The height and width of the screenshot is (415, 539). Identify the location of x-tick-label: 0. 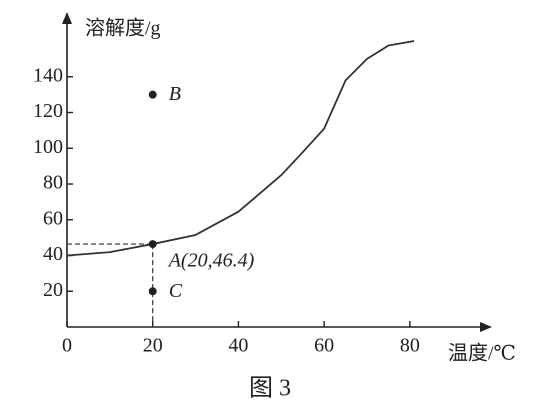
(67, 346).